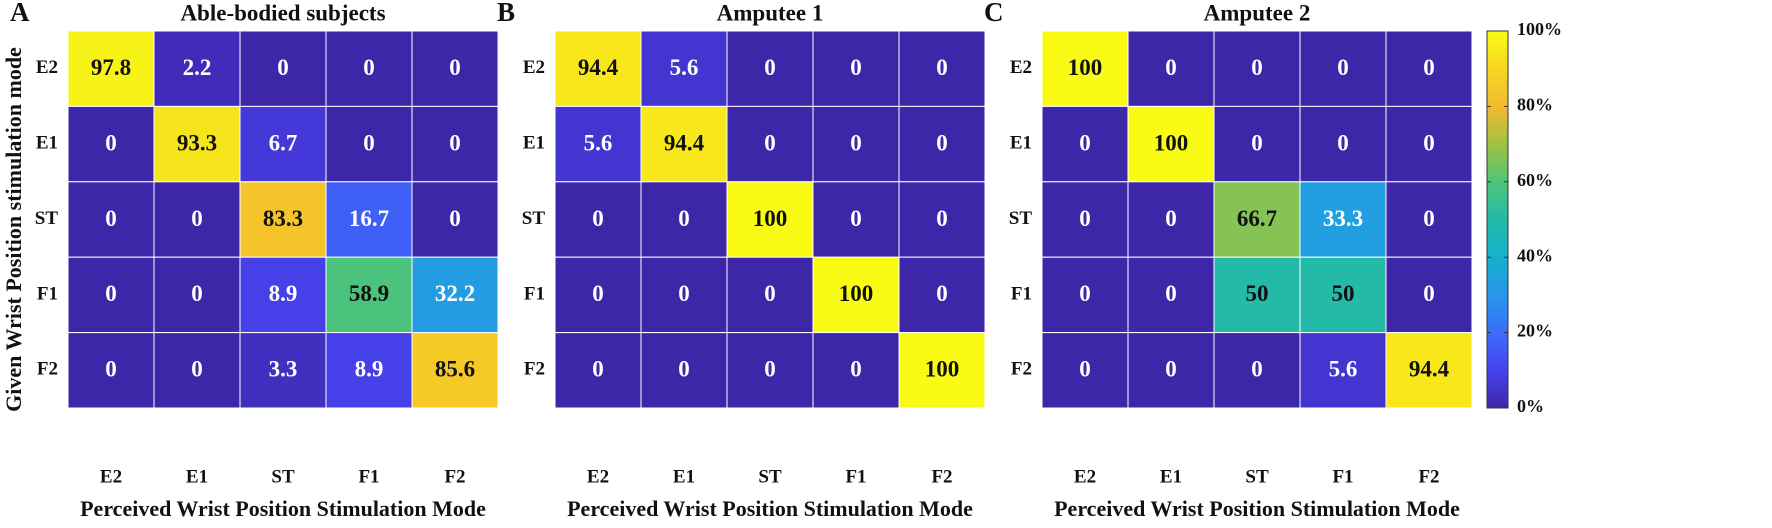  Describe the element at coordinates (1535, 255) in the screenshot. I see `colorbar-tick-label: 40%` at that location.